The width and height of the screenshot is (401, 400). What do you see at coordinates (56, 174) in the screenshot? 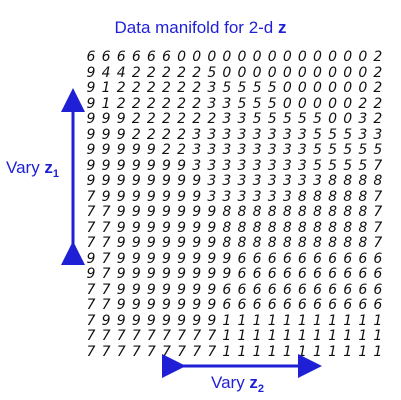
I see `vary-z1-sub: 1` at bounding box center [56, 174].